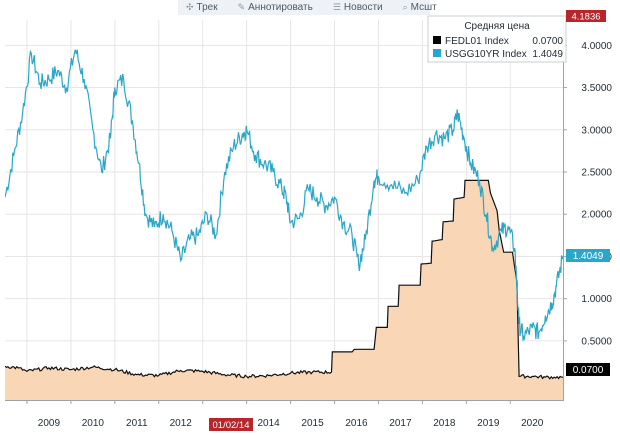 The image size is (620, 435). I want to click on y-tick-label: 2.5000, so click(596, 173).